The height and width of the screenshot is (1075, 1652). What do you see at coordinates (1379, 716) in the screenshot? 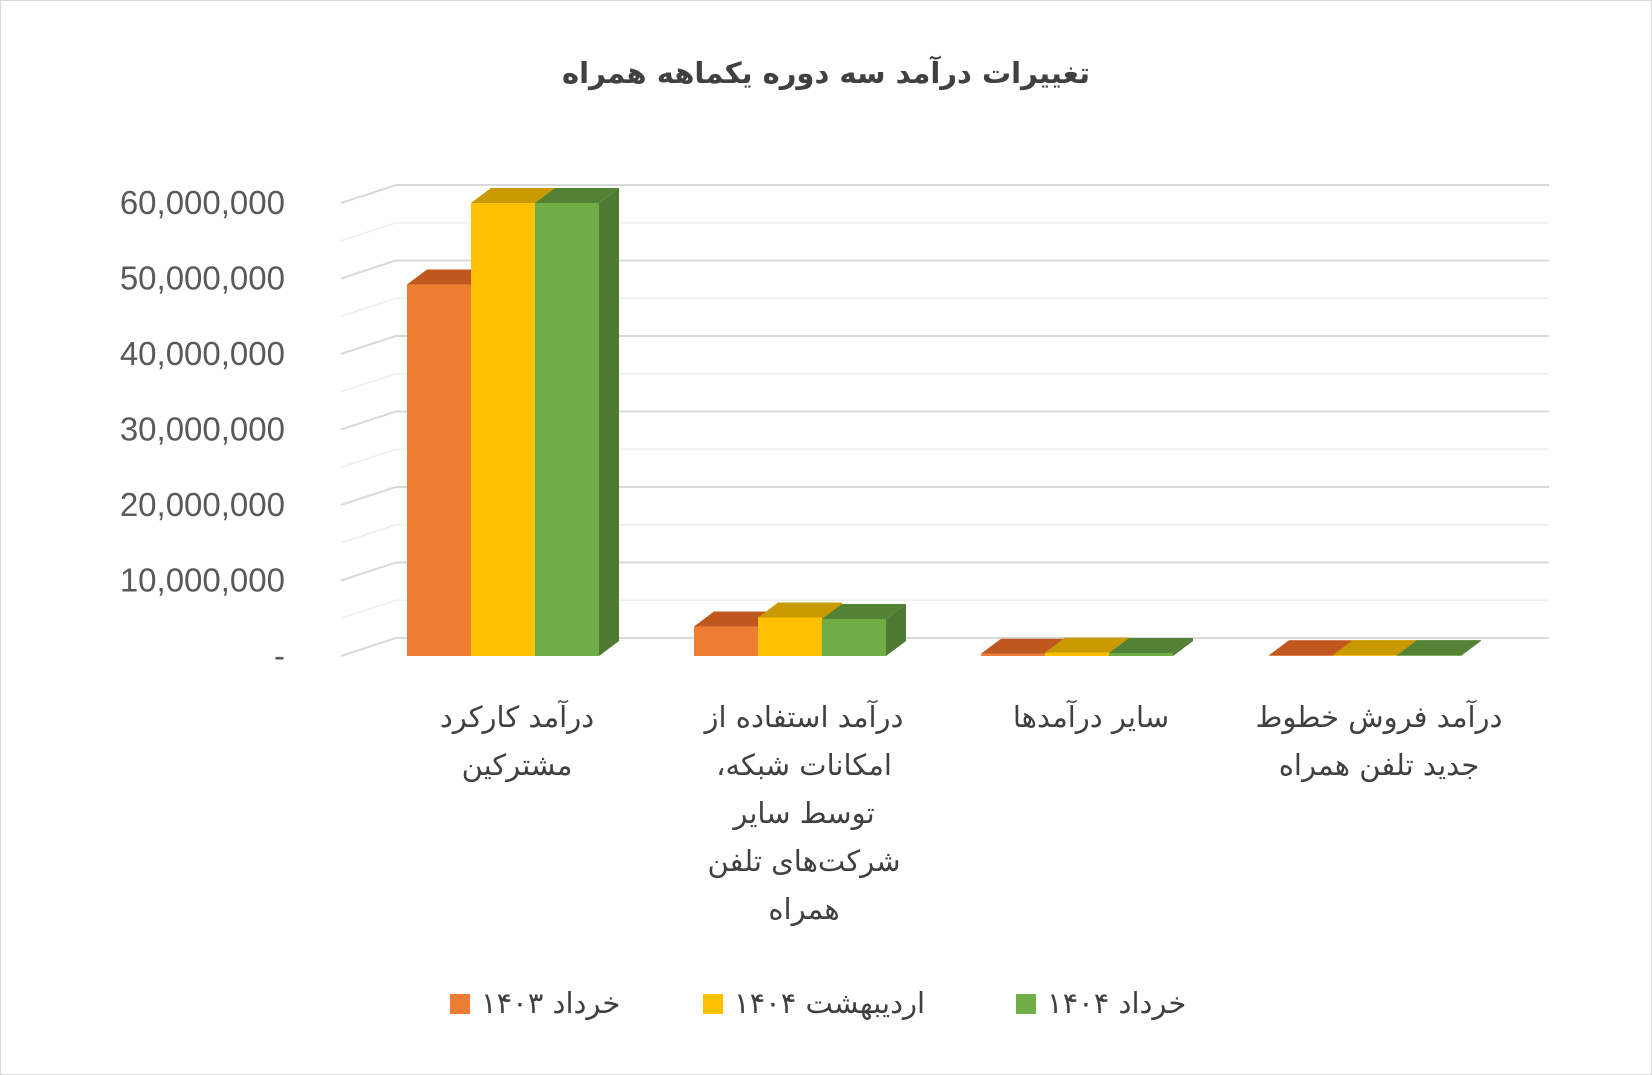
I see `category-label: درآمد فروش خطوط` at bounding box center [1379, 716].